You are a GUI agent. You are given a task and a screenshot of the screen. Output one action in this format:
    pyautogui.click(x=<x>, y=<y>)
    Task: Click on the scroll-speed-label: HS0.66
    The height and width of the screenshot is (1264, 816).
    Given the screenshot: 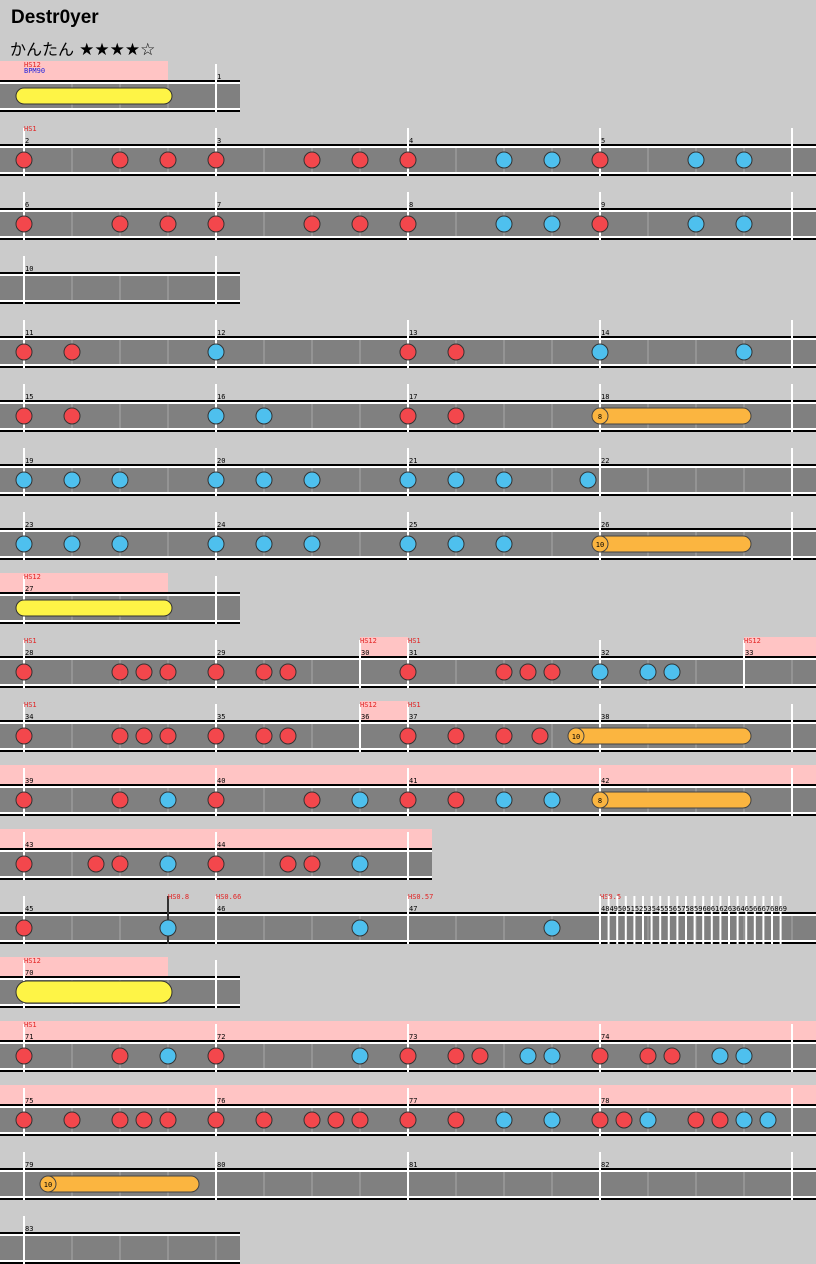 What is the action you would take?
    pyautogui.click(x=228, y=897)
    